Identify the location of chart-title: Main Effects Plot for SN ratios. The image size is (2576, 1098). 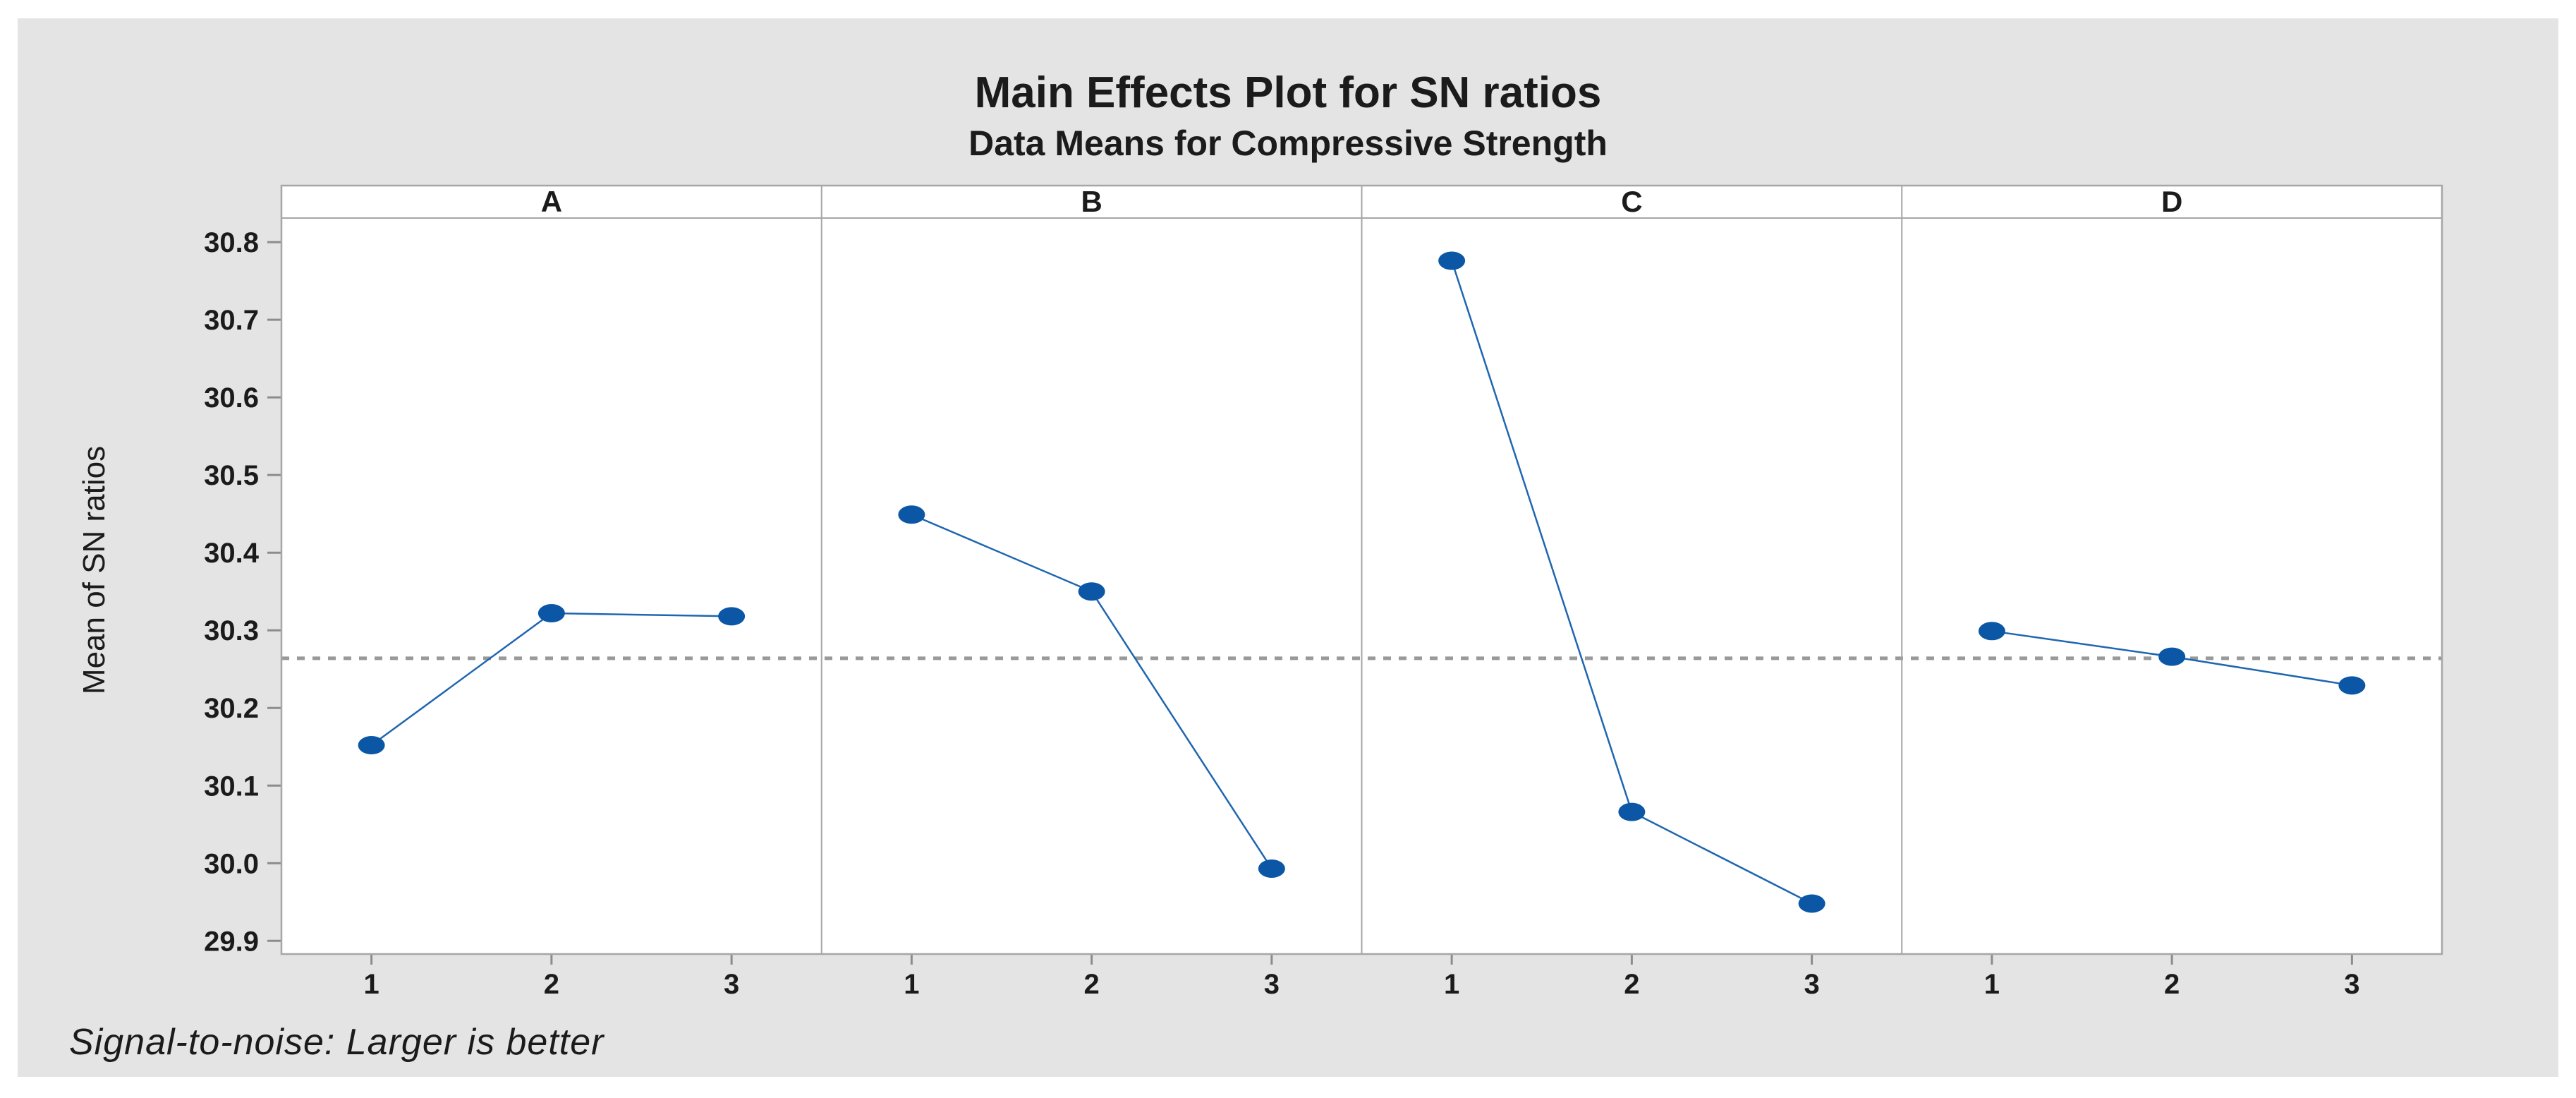
(1288, 92).